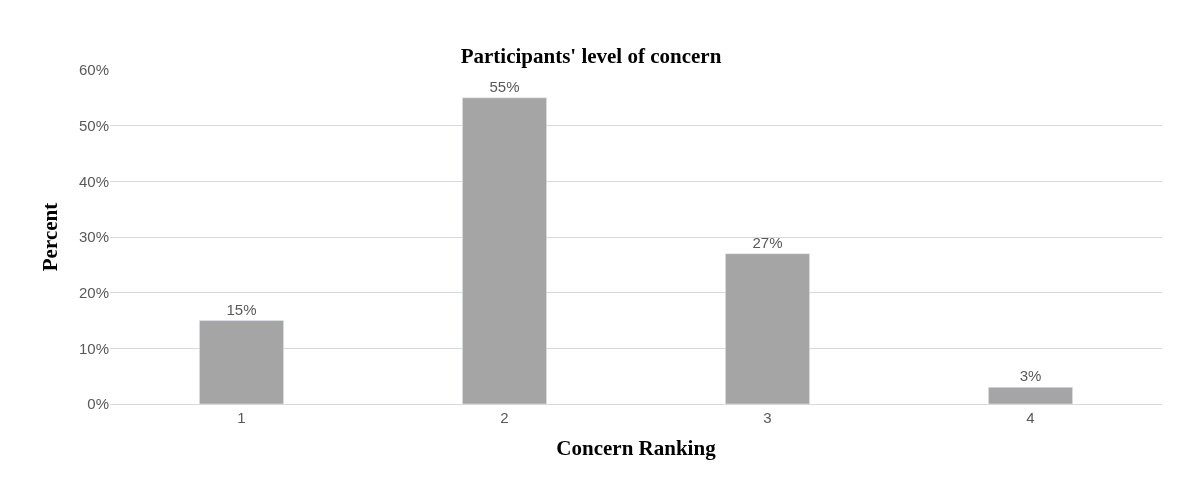 The width and height of the screenshot is (1182, 484). Describe the element at coordinates (1030, 417) in the screenshot. I see `x-tick-label: 4` at that location.